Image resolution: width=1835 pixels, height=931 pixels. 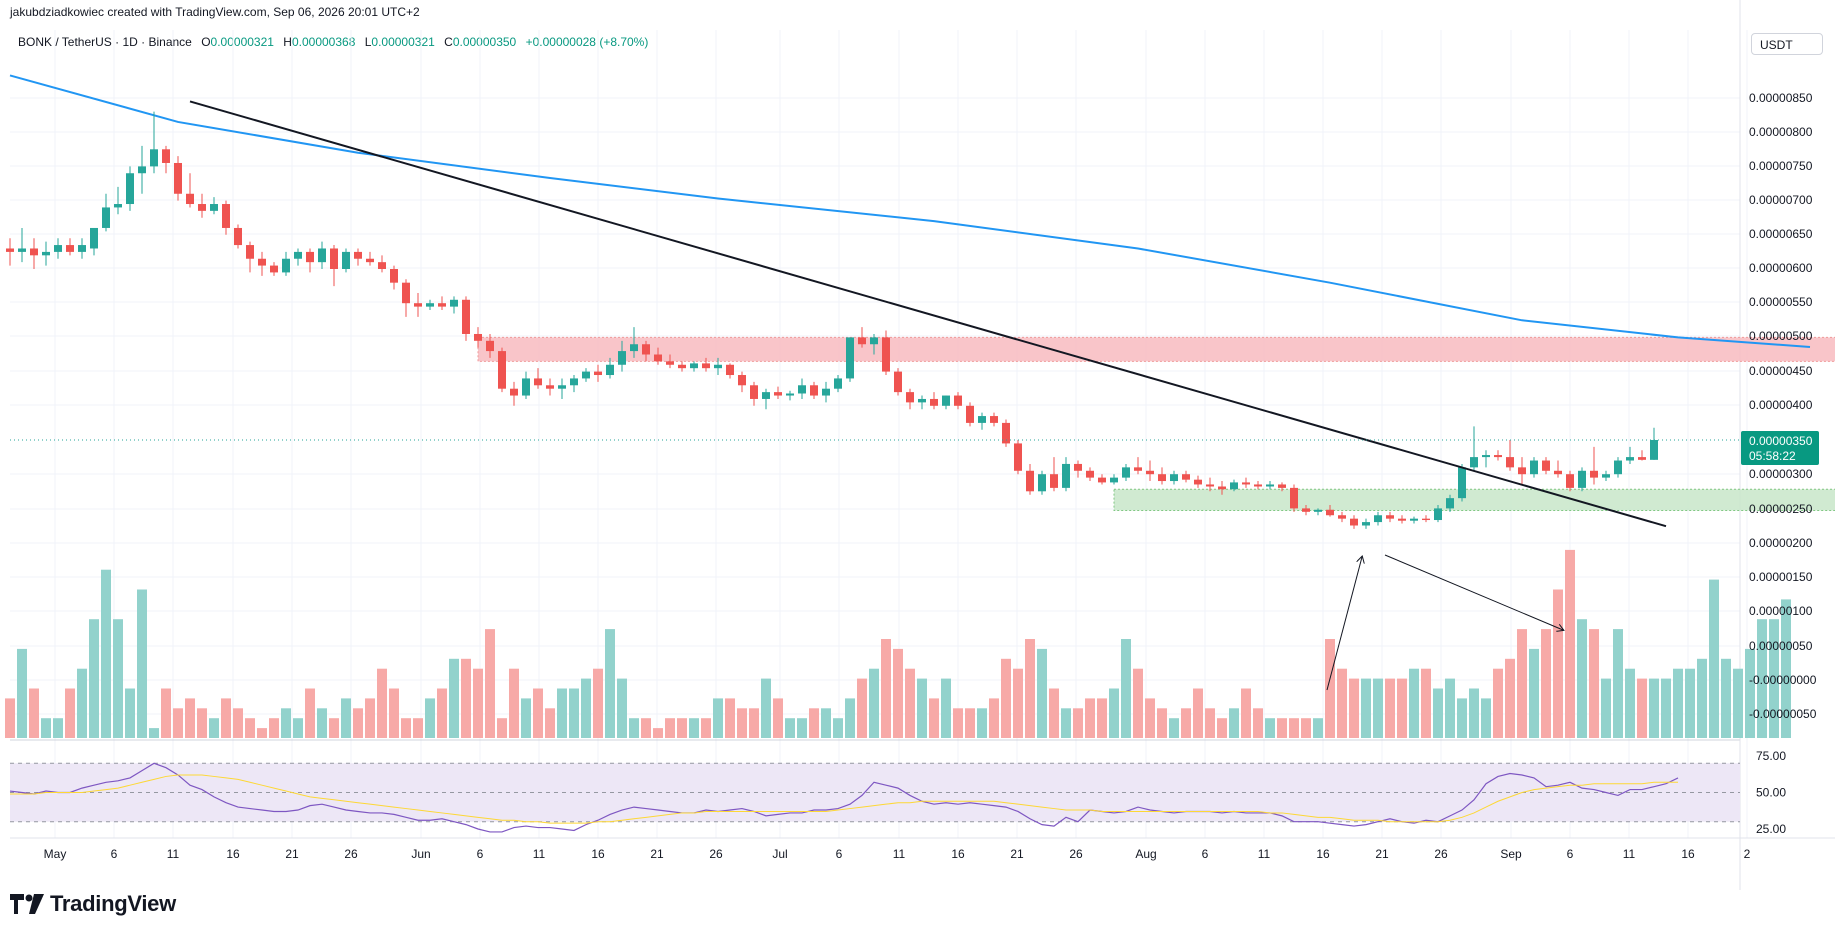 I want to click on price-tick-label: 0.00000150, so click(x=1781, y=577).